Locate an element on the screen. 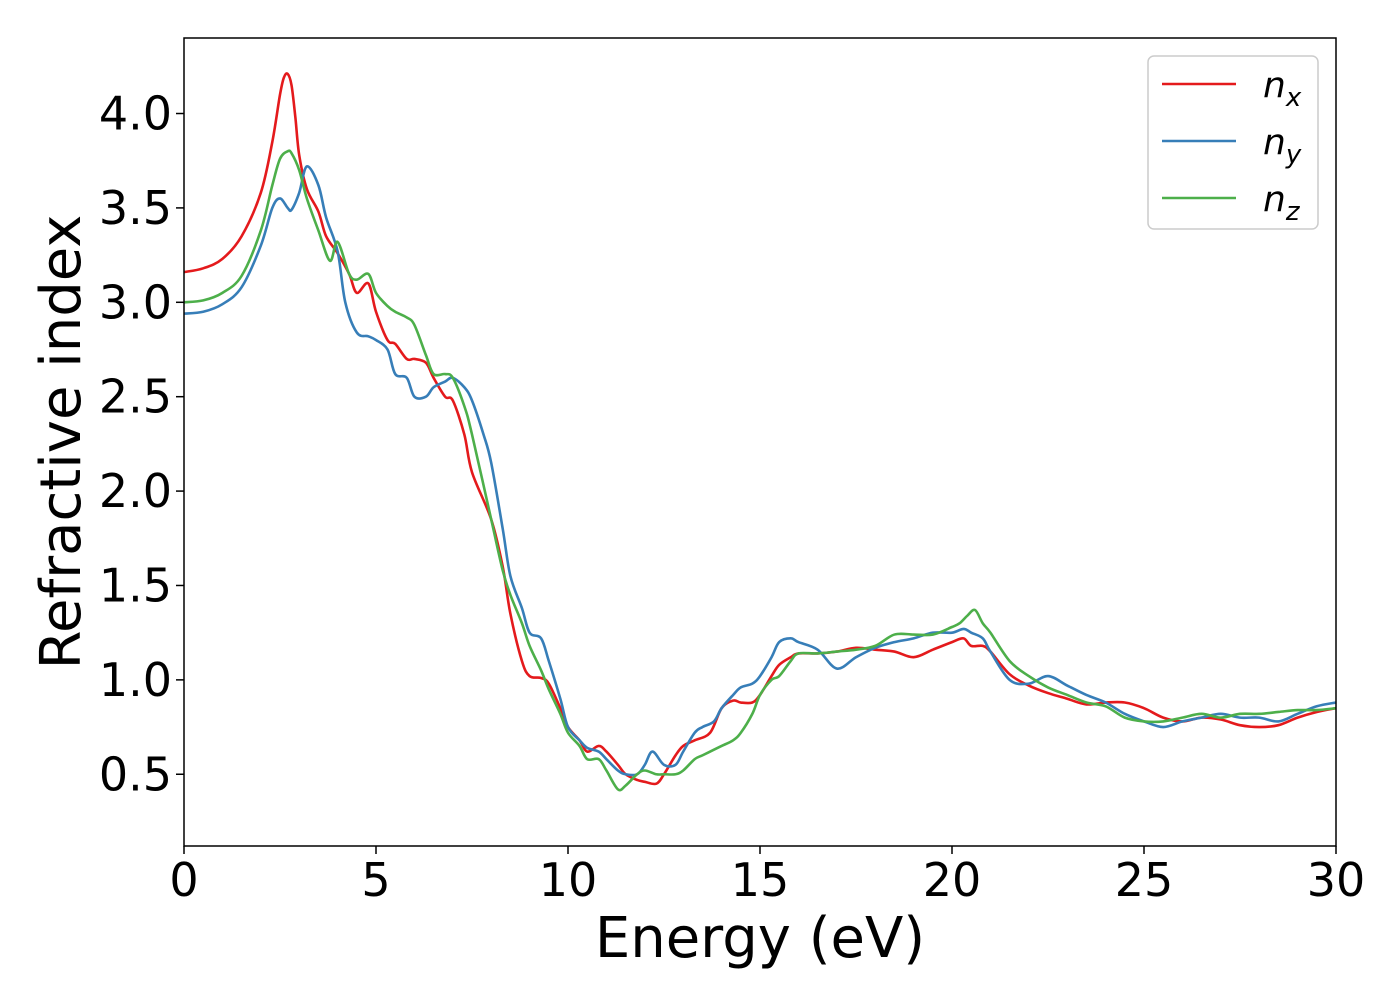 This screenshot has height=1000, width=1400. y-axis-label: Refractive index is located at coordinates (61, 442).